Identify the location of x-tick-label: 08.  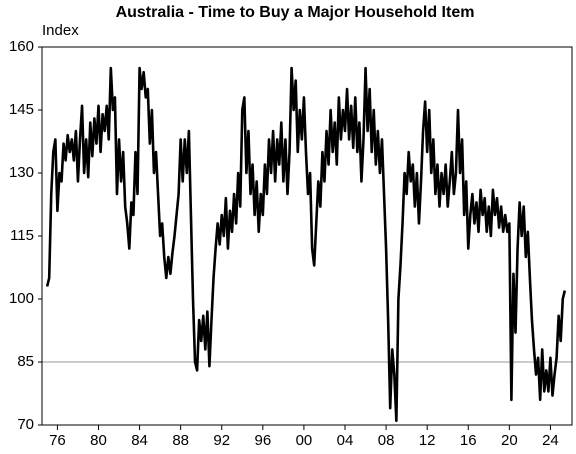
(386, 440).